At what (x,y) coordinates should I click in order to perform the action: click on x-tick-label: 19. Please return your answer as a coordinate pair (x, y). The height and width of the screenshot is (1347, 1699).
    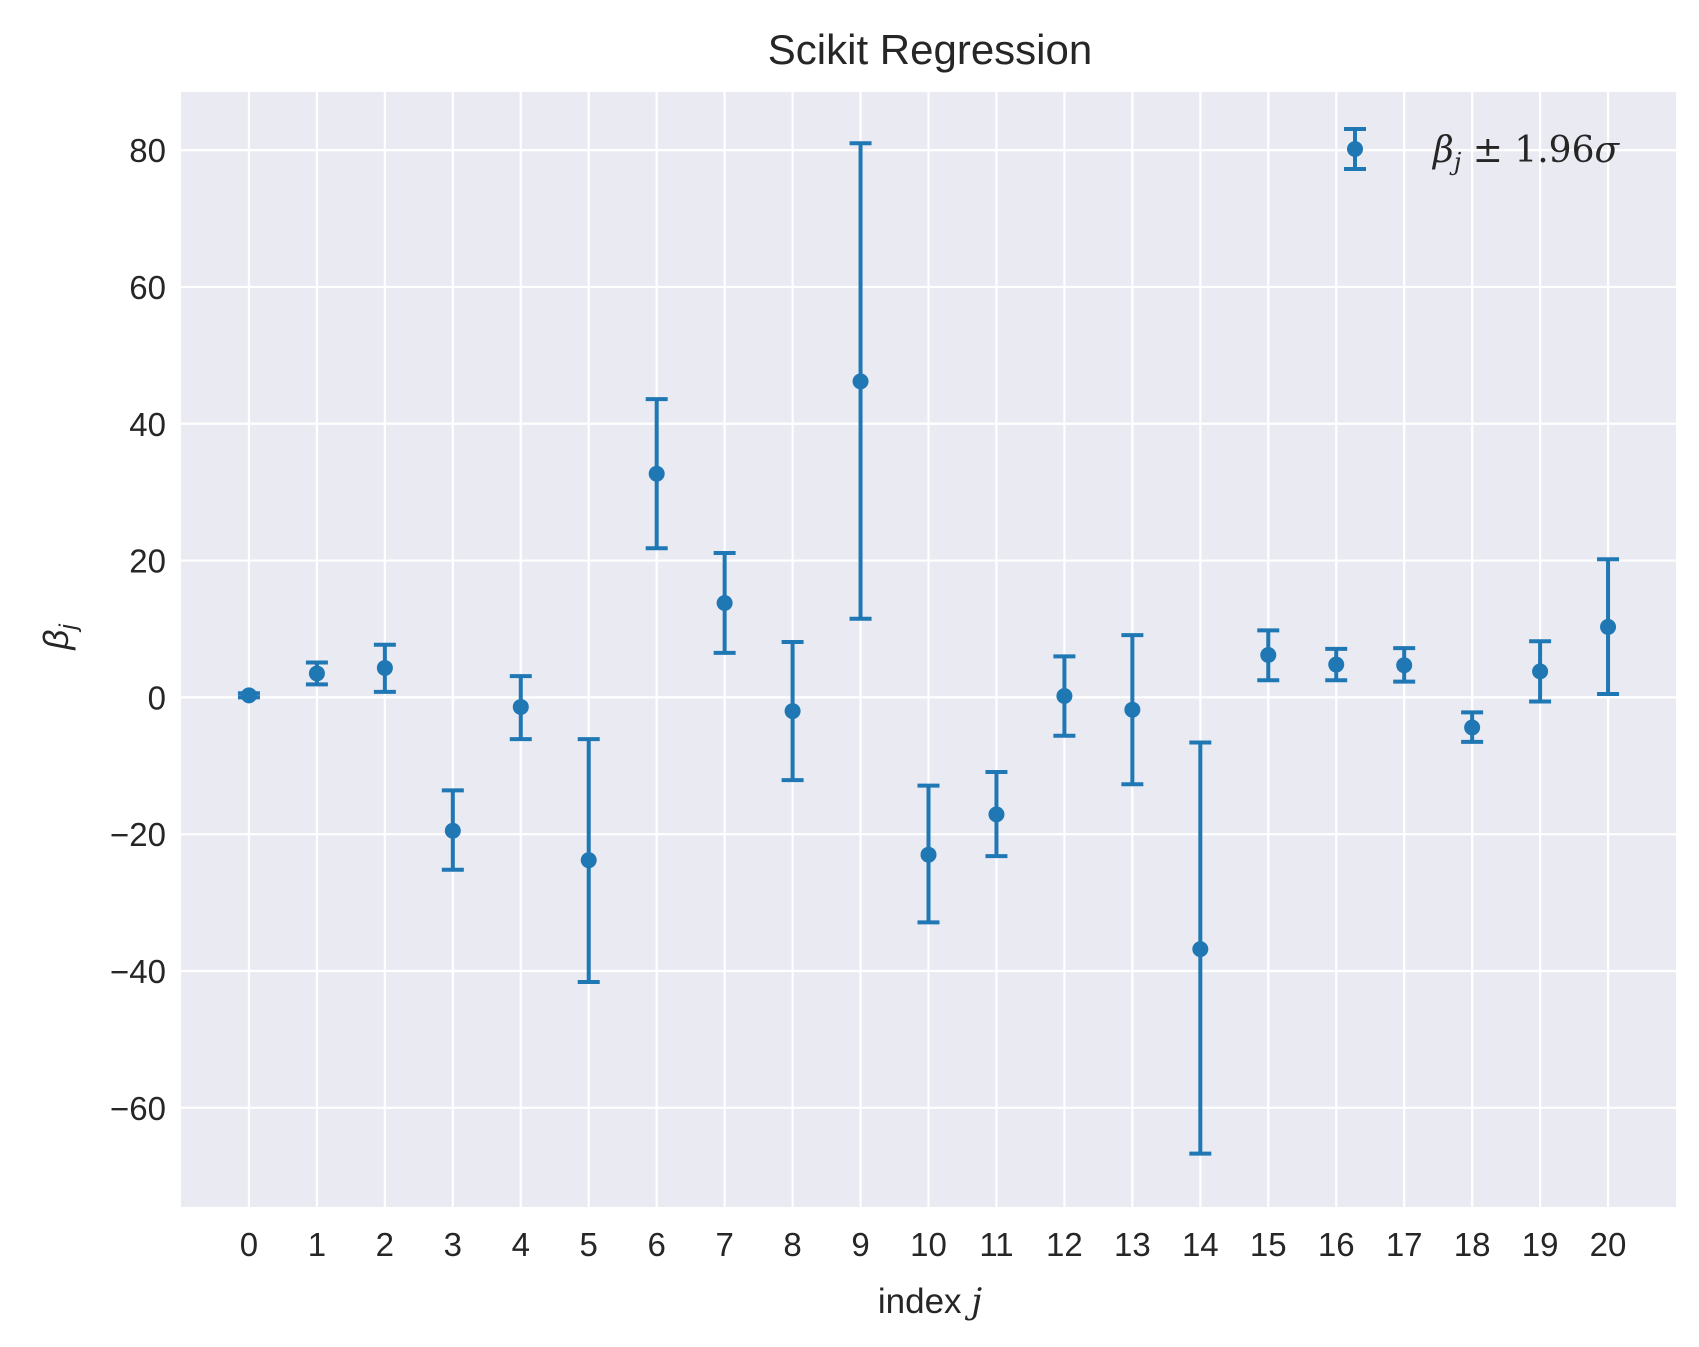
    Looking at the image, I should click on (1540, 1244).